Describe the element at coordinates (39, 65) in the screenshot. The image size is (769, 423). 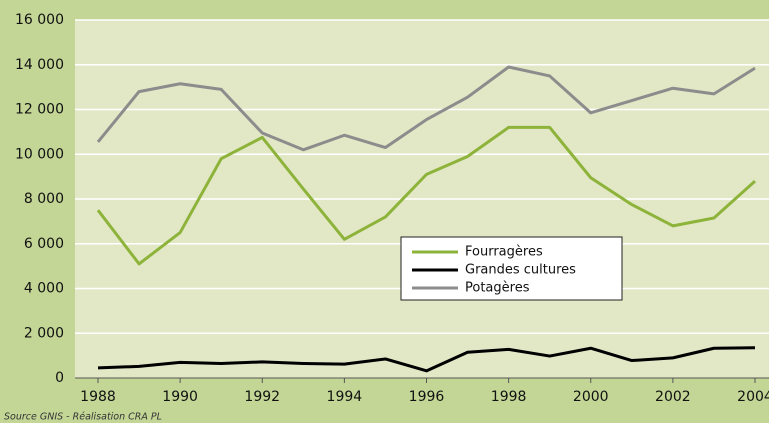
I see `y-tick-label: 14 000` at that location.